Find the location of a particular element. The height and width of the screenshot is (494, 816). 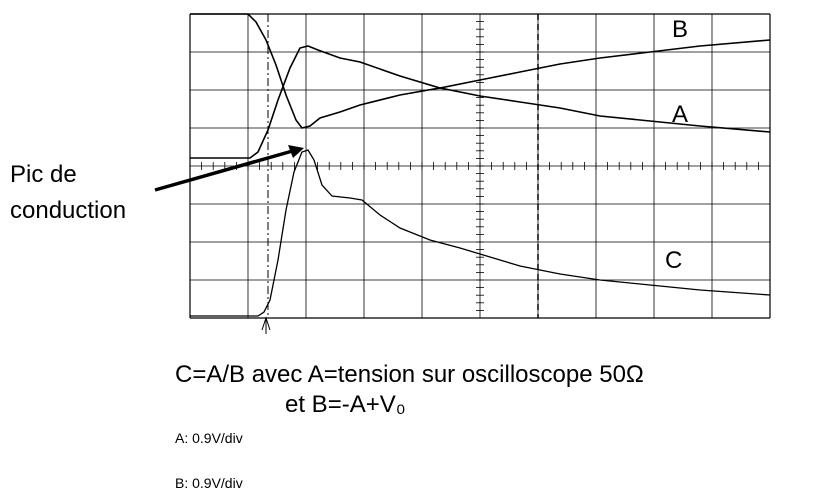

caption-text: et B=-A+V₀ is located at coordinates (345, 404).